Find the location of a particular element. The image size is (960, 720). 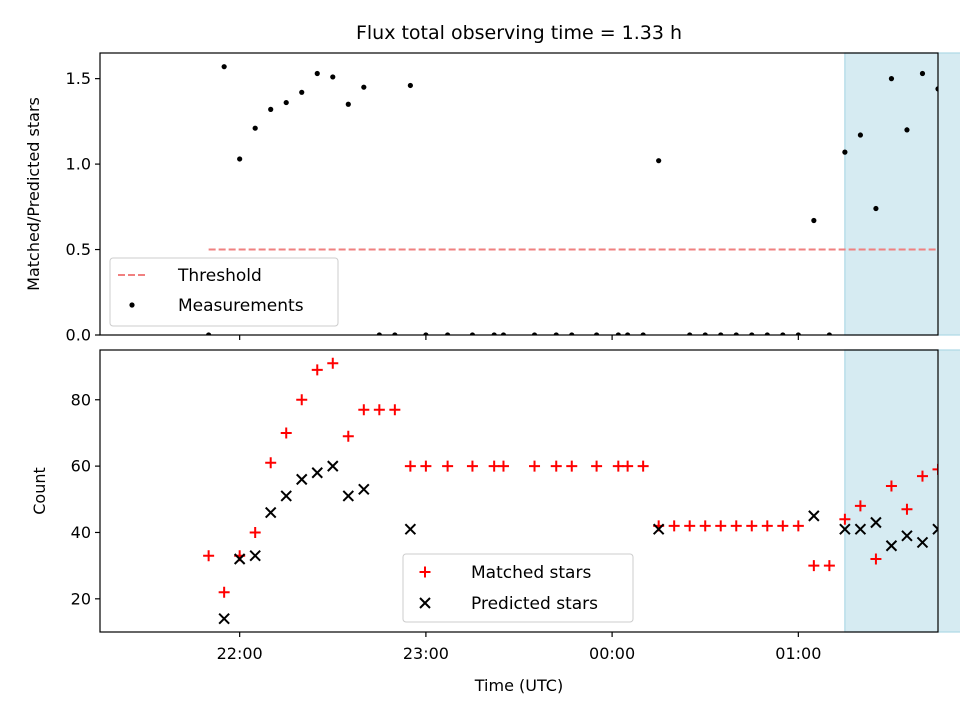

x-tick-label: 23:00 is located at coordinates (426, 653).